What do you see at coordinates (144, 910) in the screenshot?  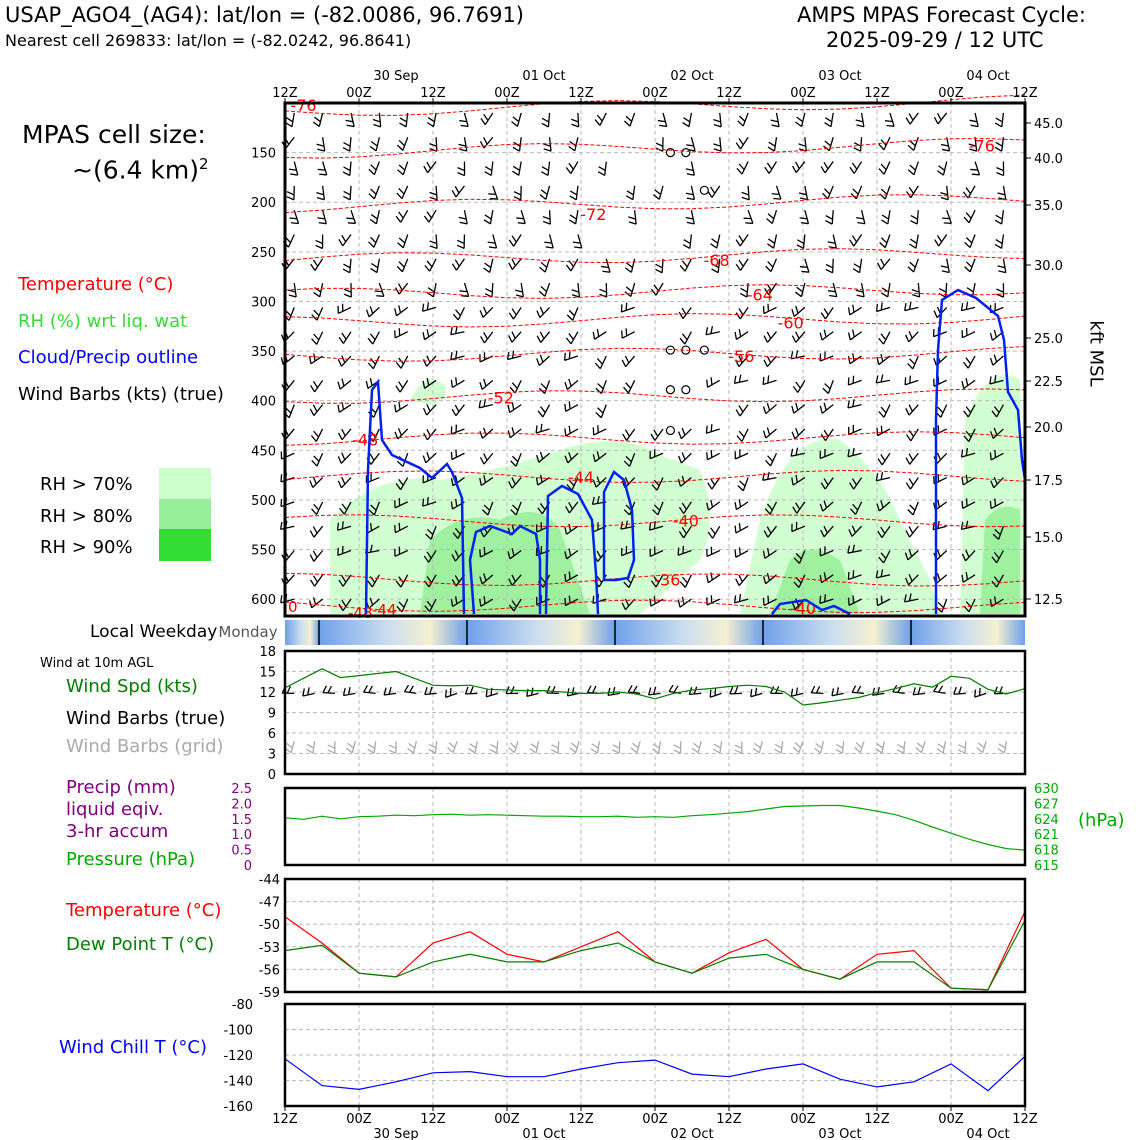 I see `temperature-label: Temperature (°C)` at bounding box center [144, 910].